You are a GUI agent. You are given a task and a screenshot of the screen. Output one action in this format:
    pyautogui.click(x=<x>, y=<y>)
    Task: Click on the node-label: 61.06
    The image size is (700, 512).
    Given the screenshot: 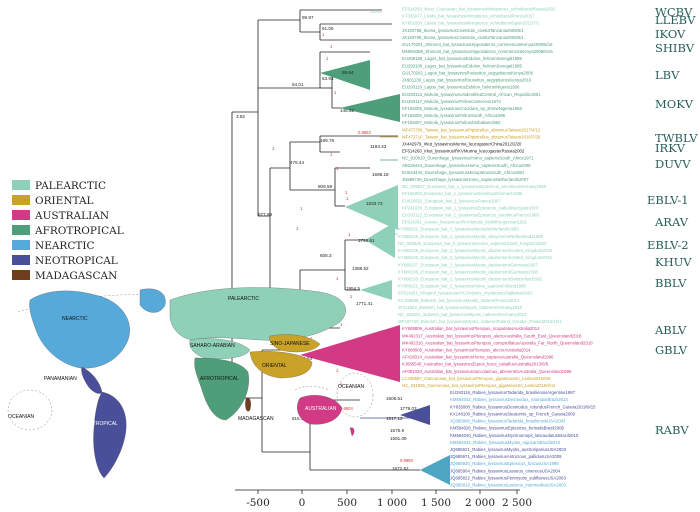 What is the action you would take?
    pyautogui.click(x=328, y=28)
    